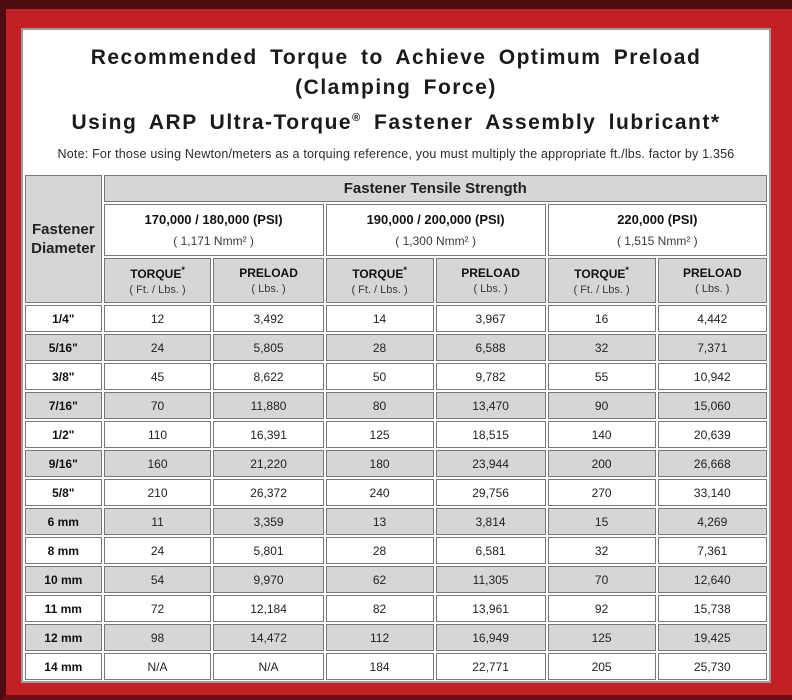 This screenshot has height=700, width=792. What do you see at coordinates (712, 637) in the screenshot?
I see `preload-value-cell: 19,425` at bounding box center [712, 637].